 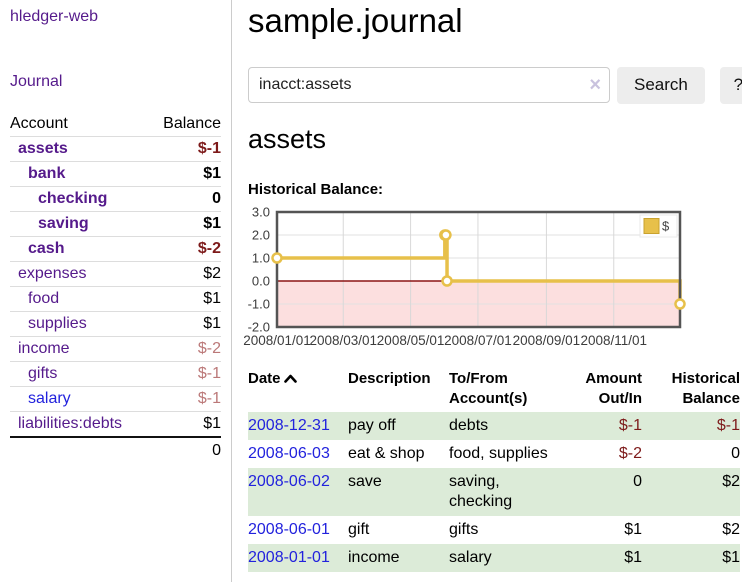 I want to click on account-link: checking, so click(x=73, y=198).